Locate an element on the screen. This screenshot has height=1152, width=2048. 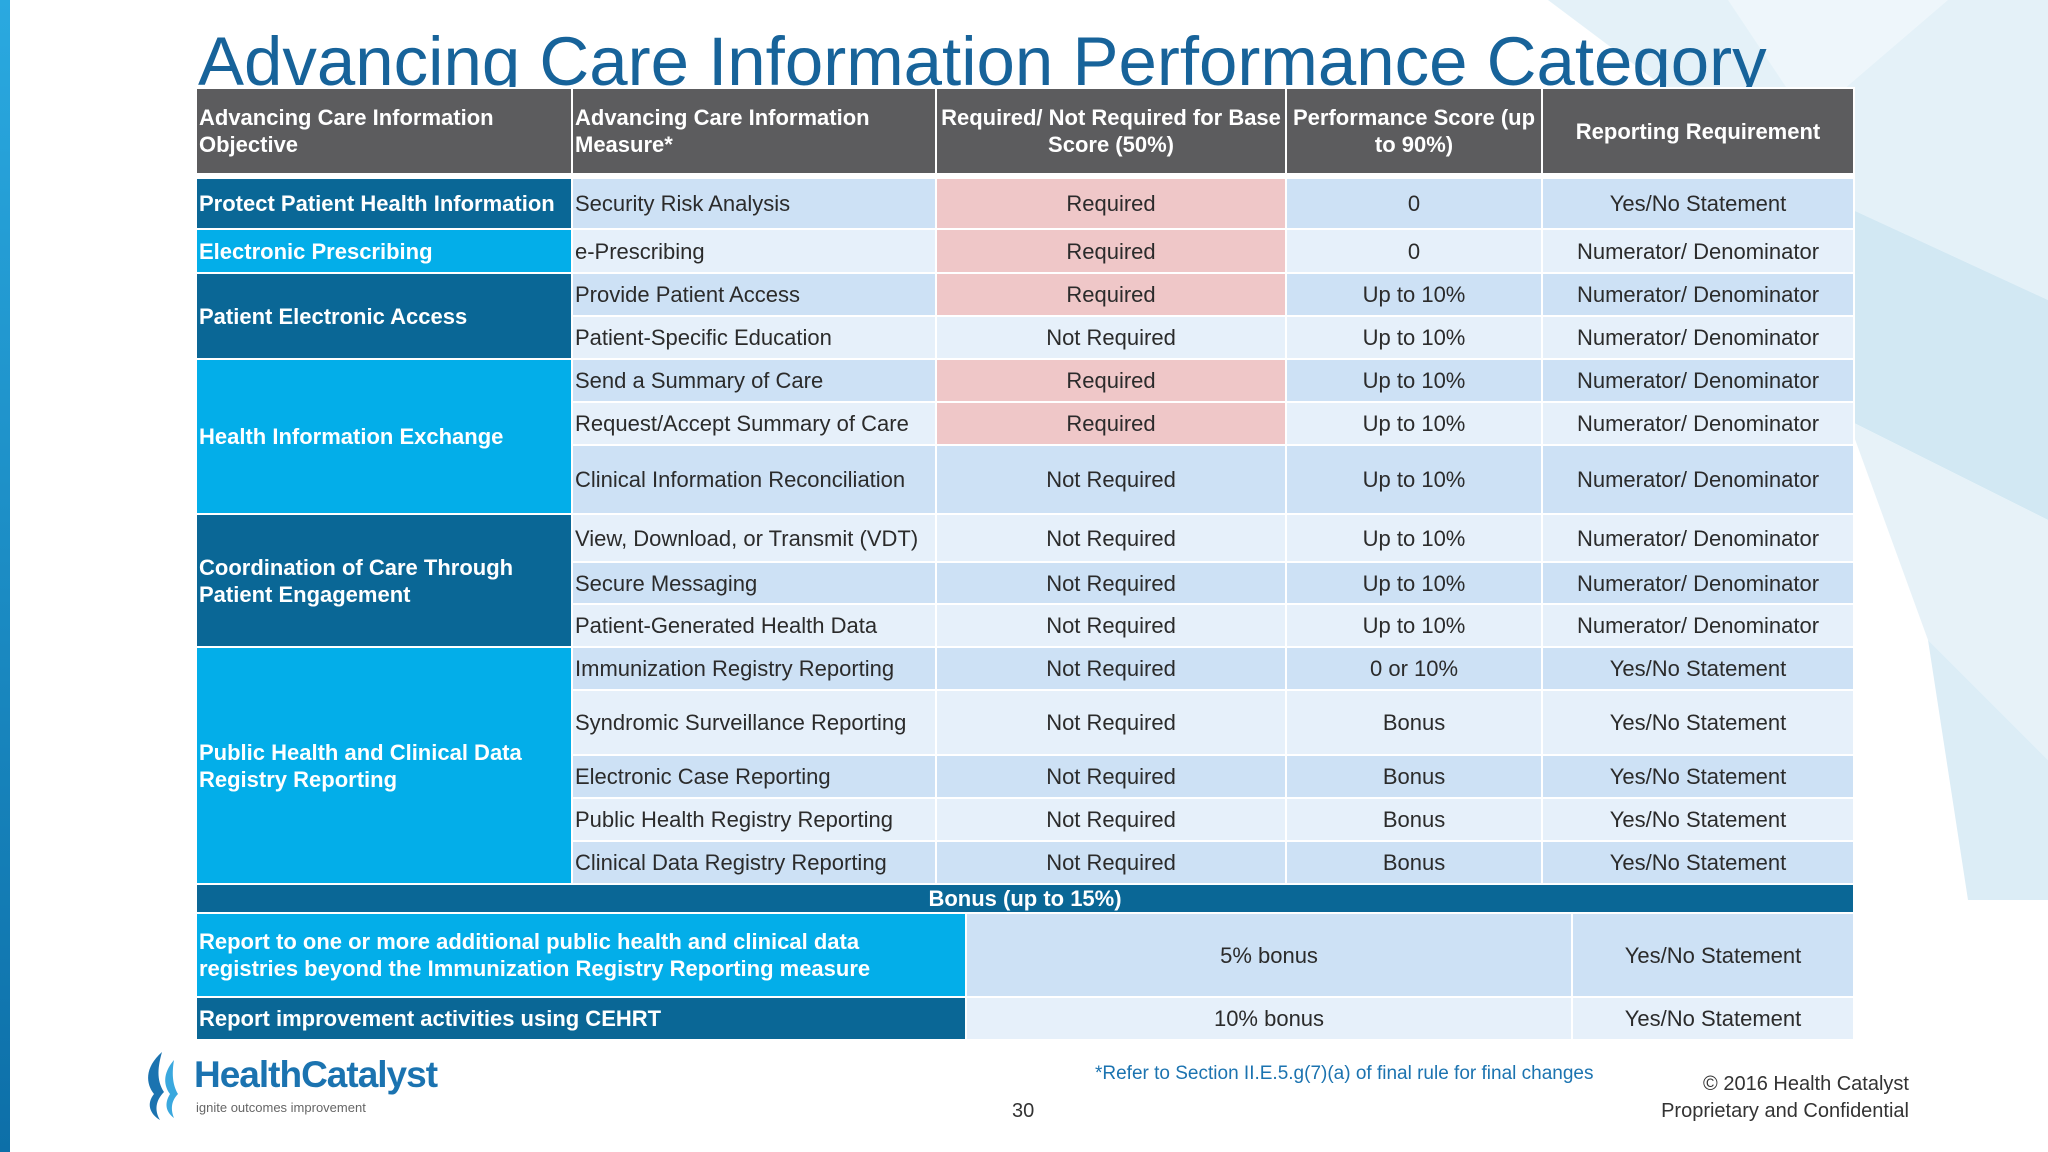
bonus-value: 10% bonus is located at coordinates (1269, 1018).